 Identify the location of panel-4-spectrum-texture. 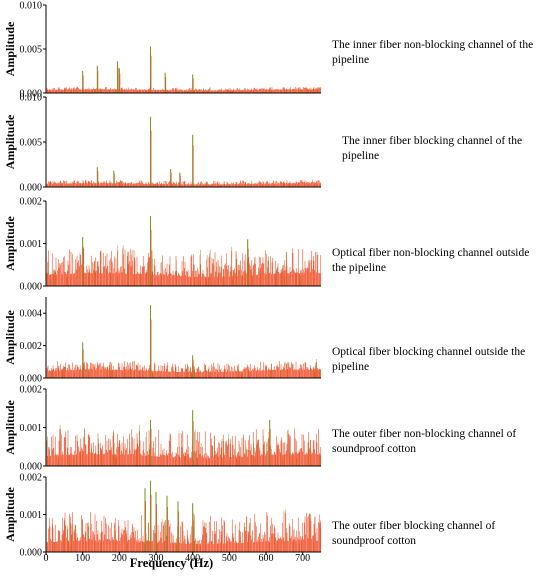
(183, 368).